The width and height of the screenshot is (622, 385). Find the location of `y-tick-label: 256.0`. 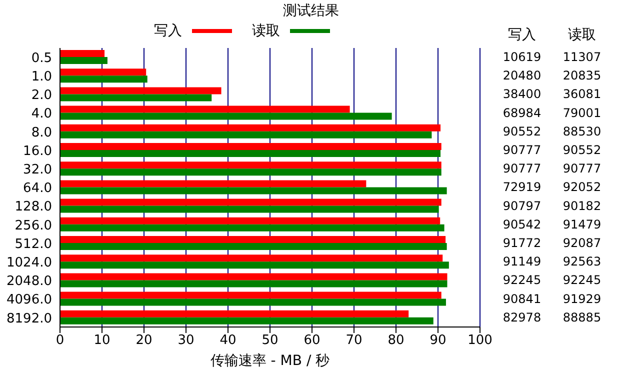

y-tick-label: 256.0 is located at coordinates (33, 226).